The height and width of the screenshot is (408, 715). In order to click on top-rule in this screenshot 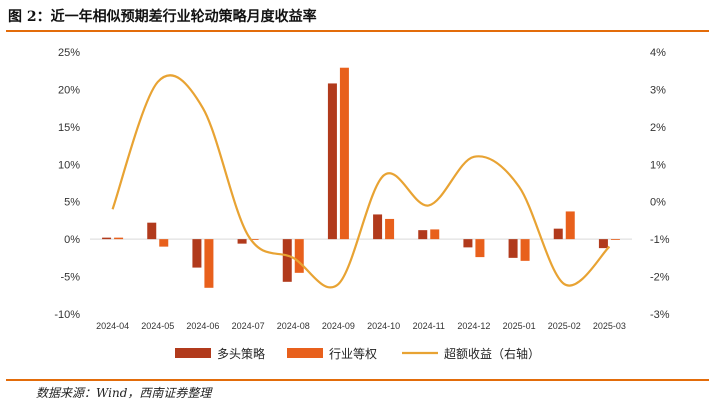, I will do `click(357, 31)`.